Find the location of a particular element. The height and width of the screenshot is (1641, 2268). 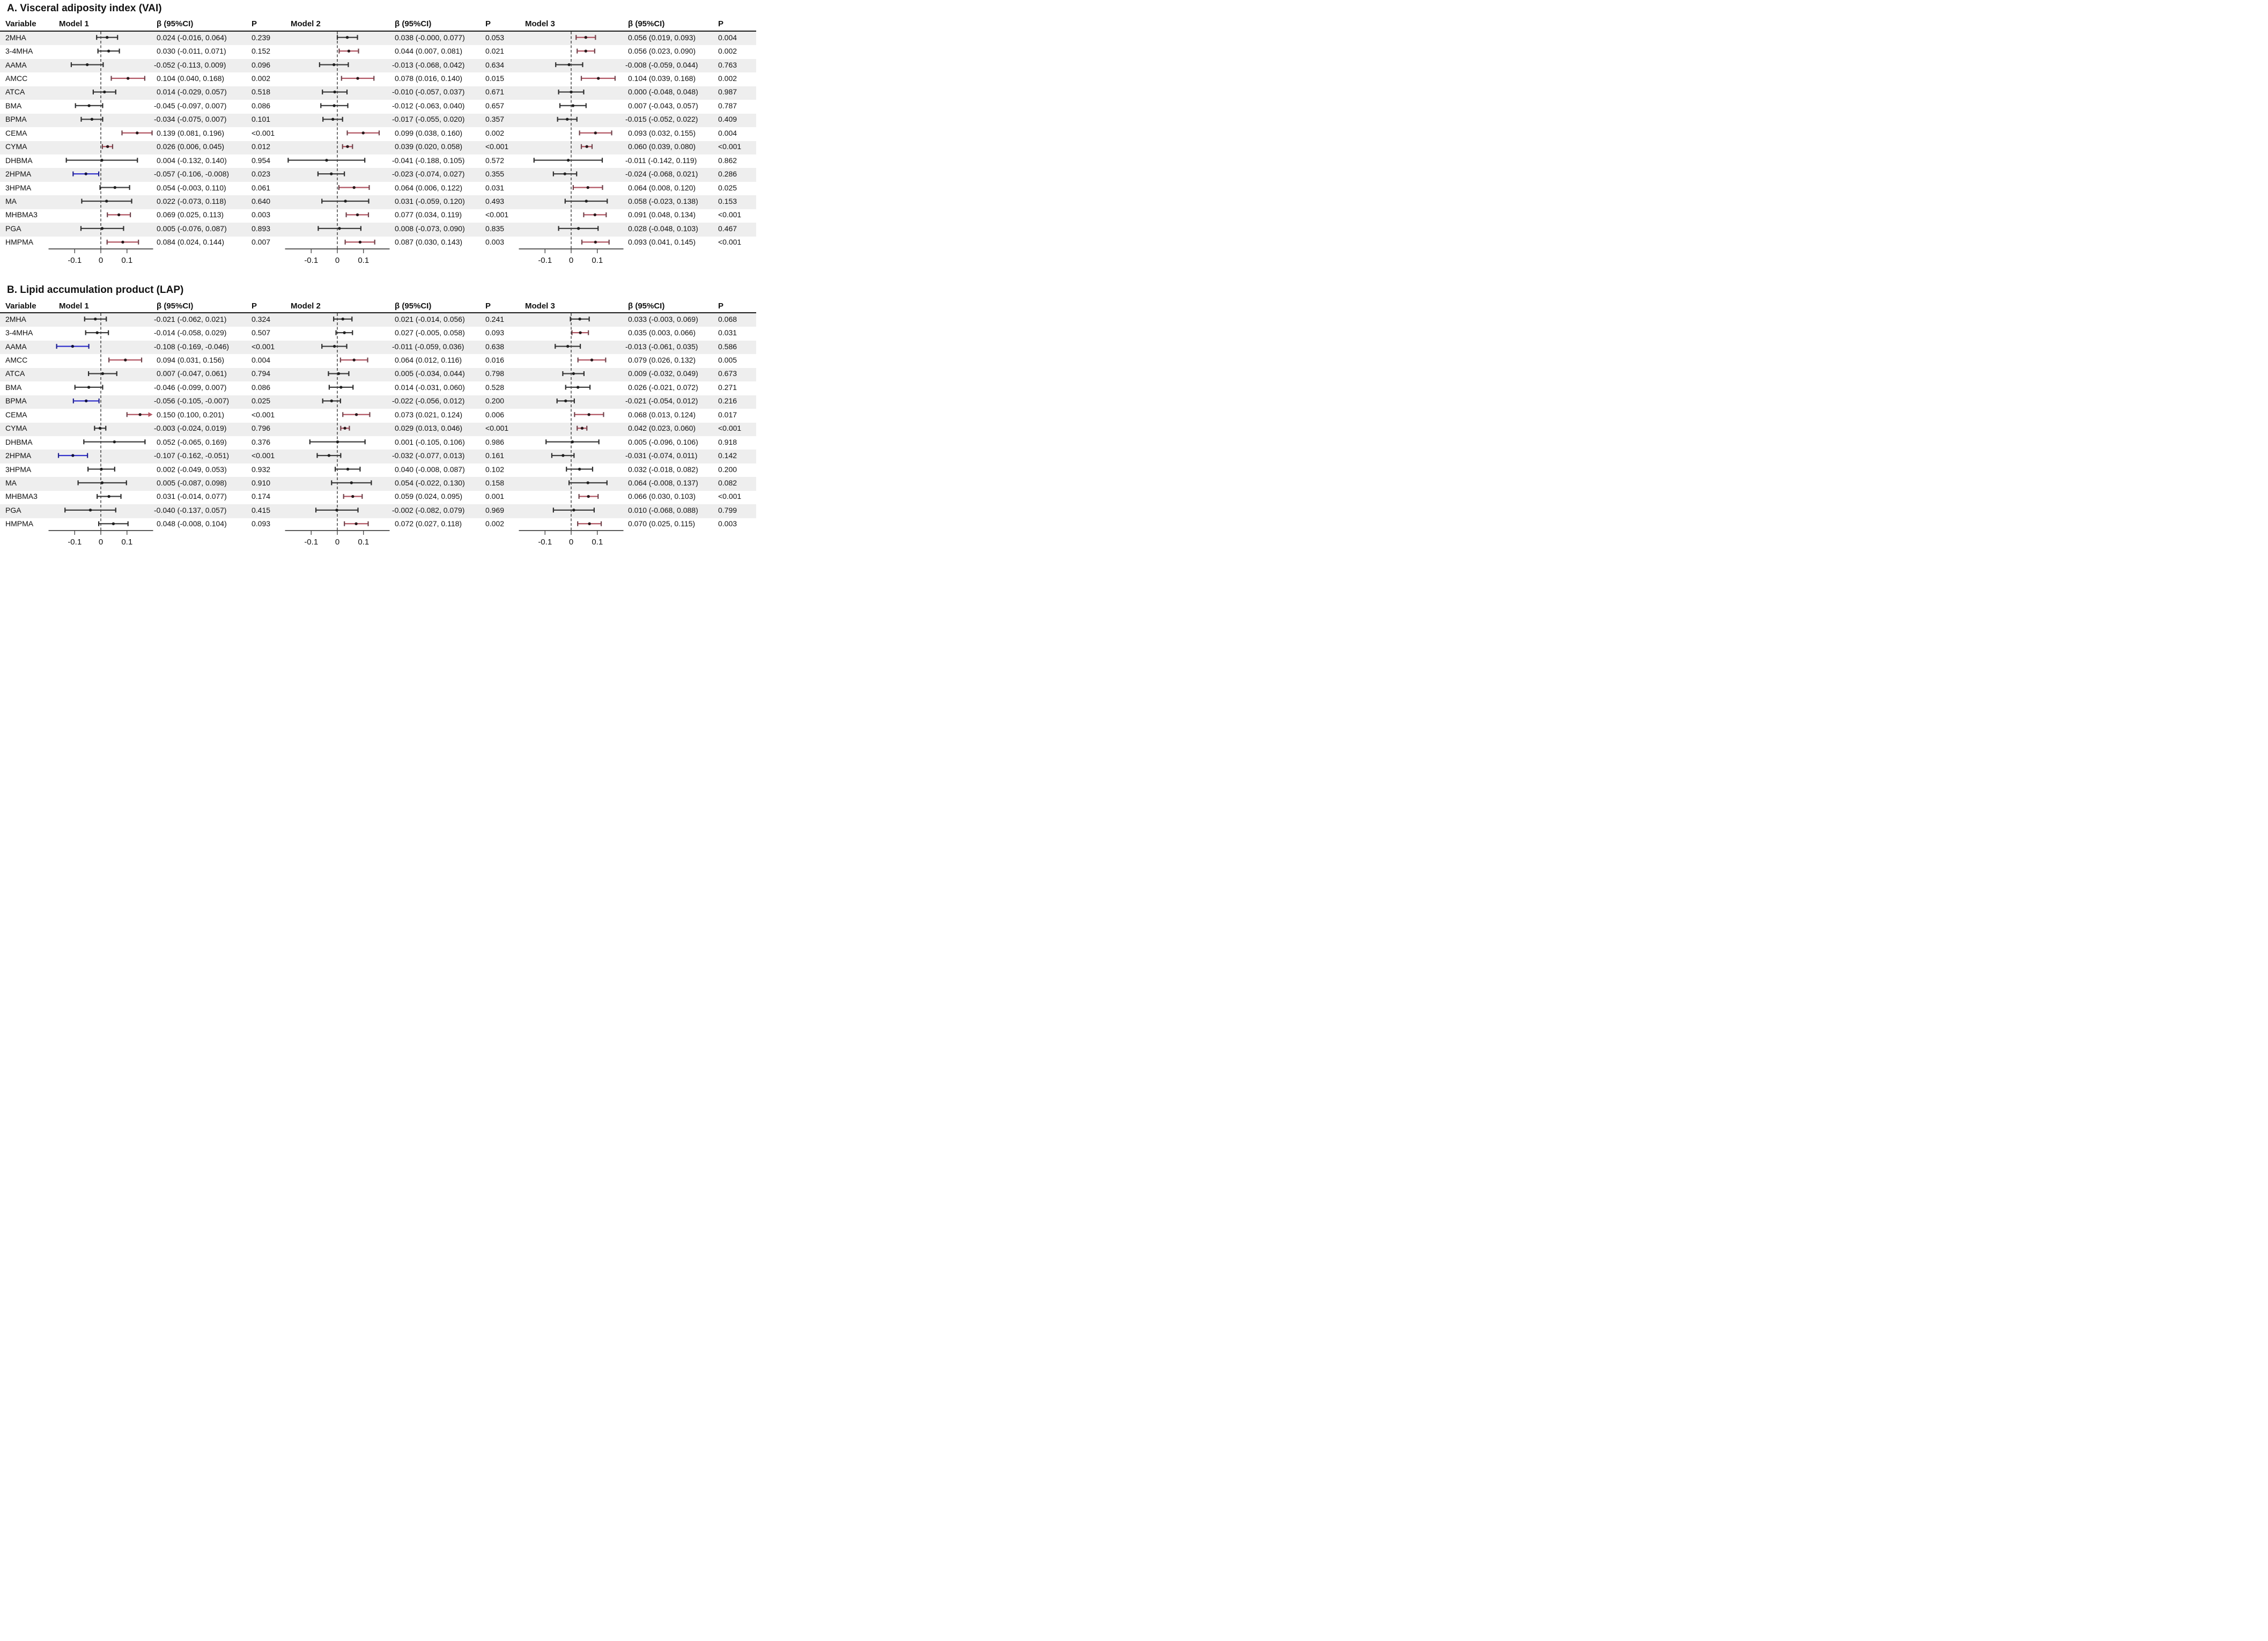

beta-ci-value: 0.077 (0.034, 0.119) is located at coordinates (428, 214).